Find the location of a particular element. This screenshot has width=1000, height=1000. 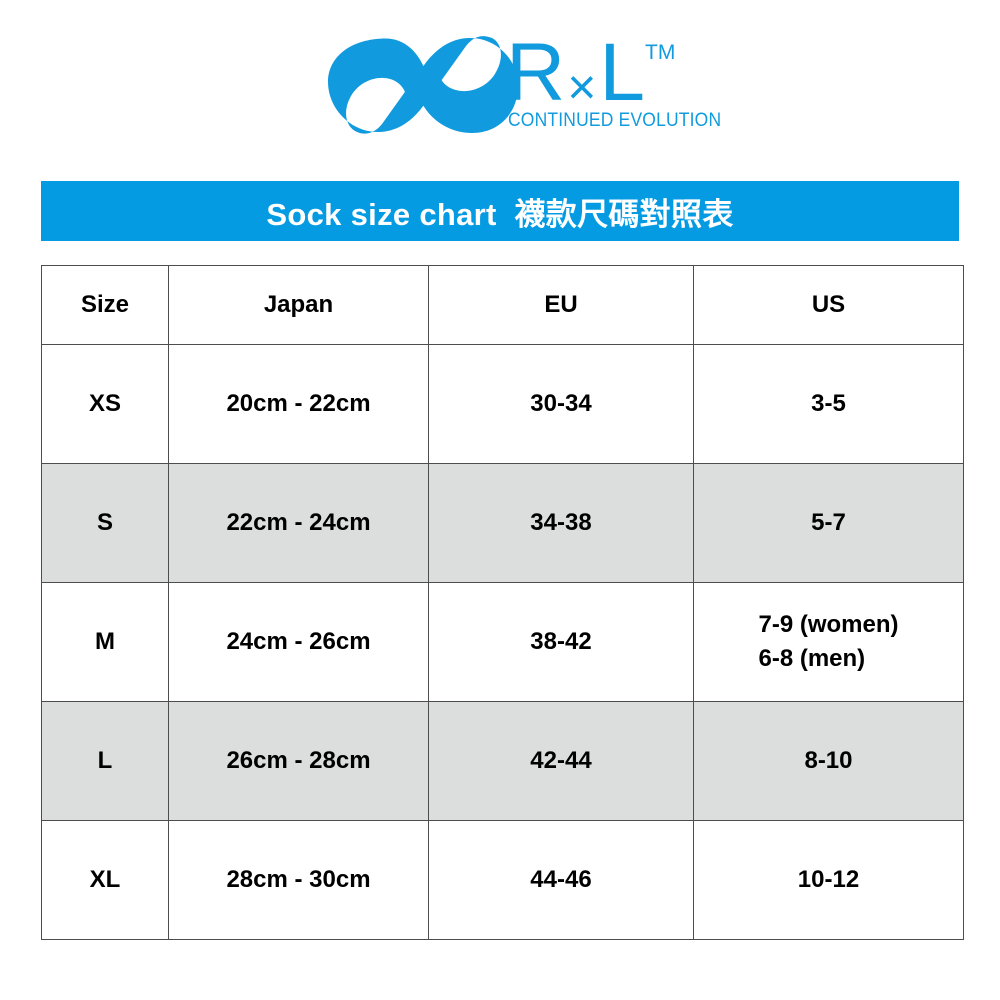

cell-us-lines: 8-10 is located at coordinates (828, 761).